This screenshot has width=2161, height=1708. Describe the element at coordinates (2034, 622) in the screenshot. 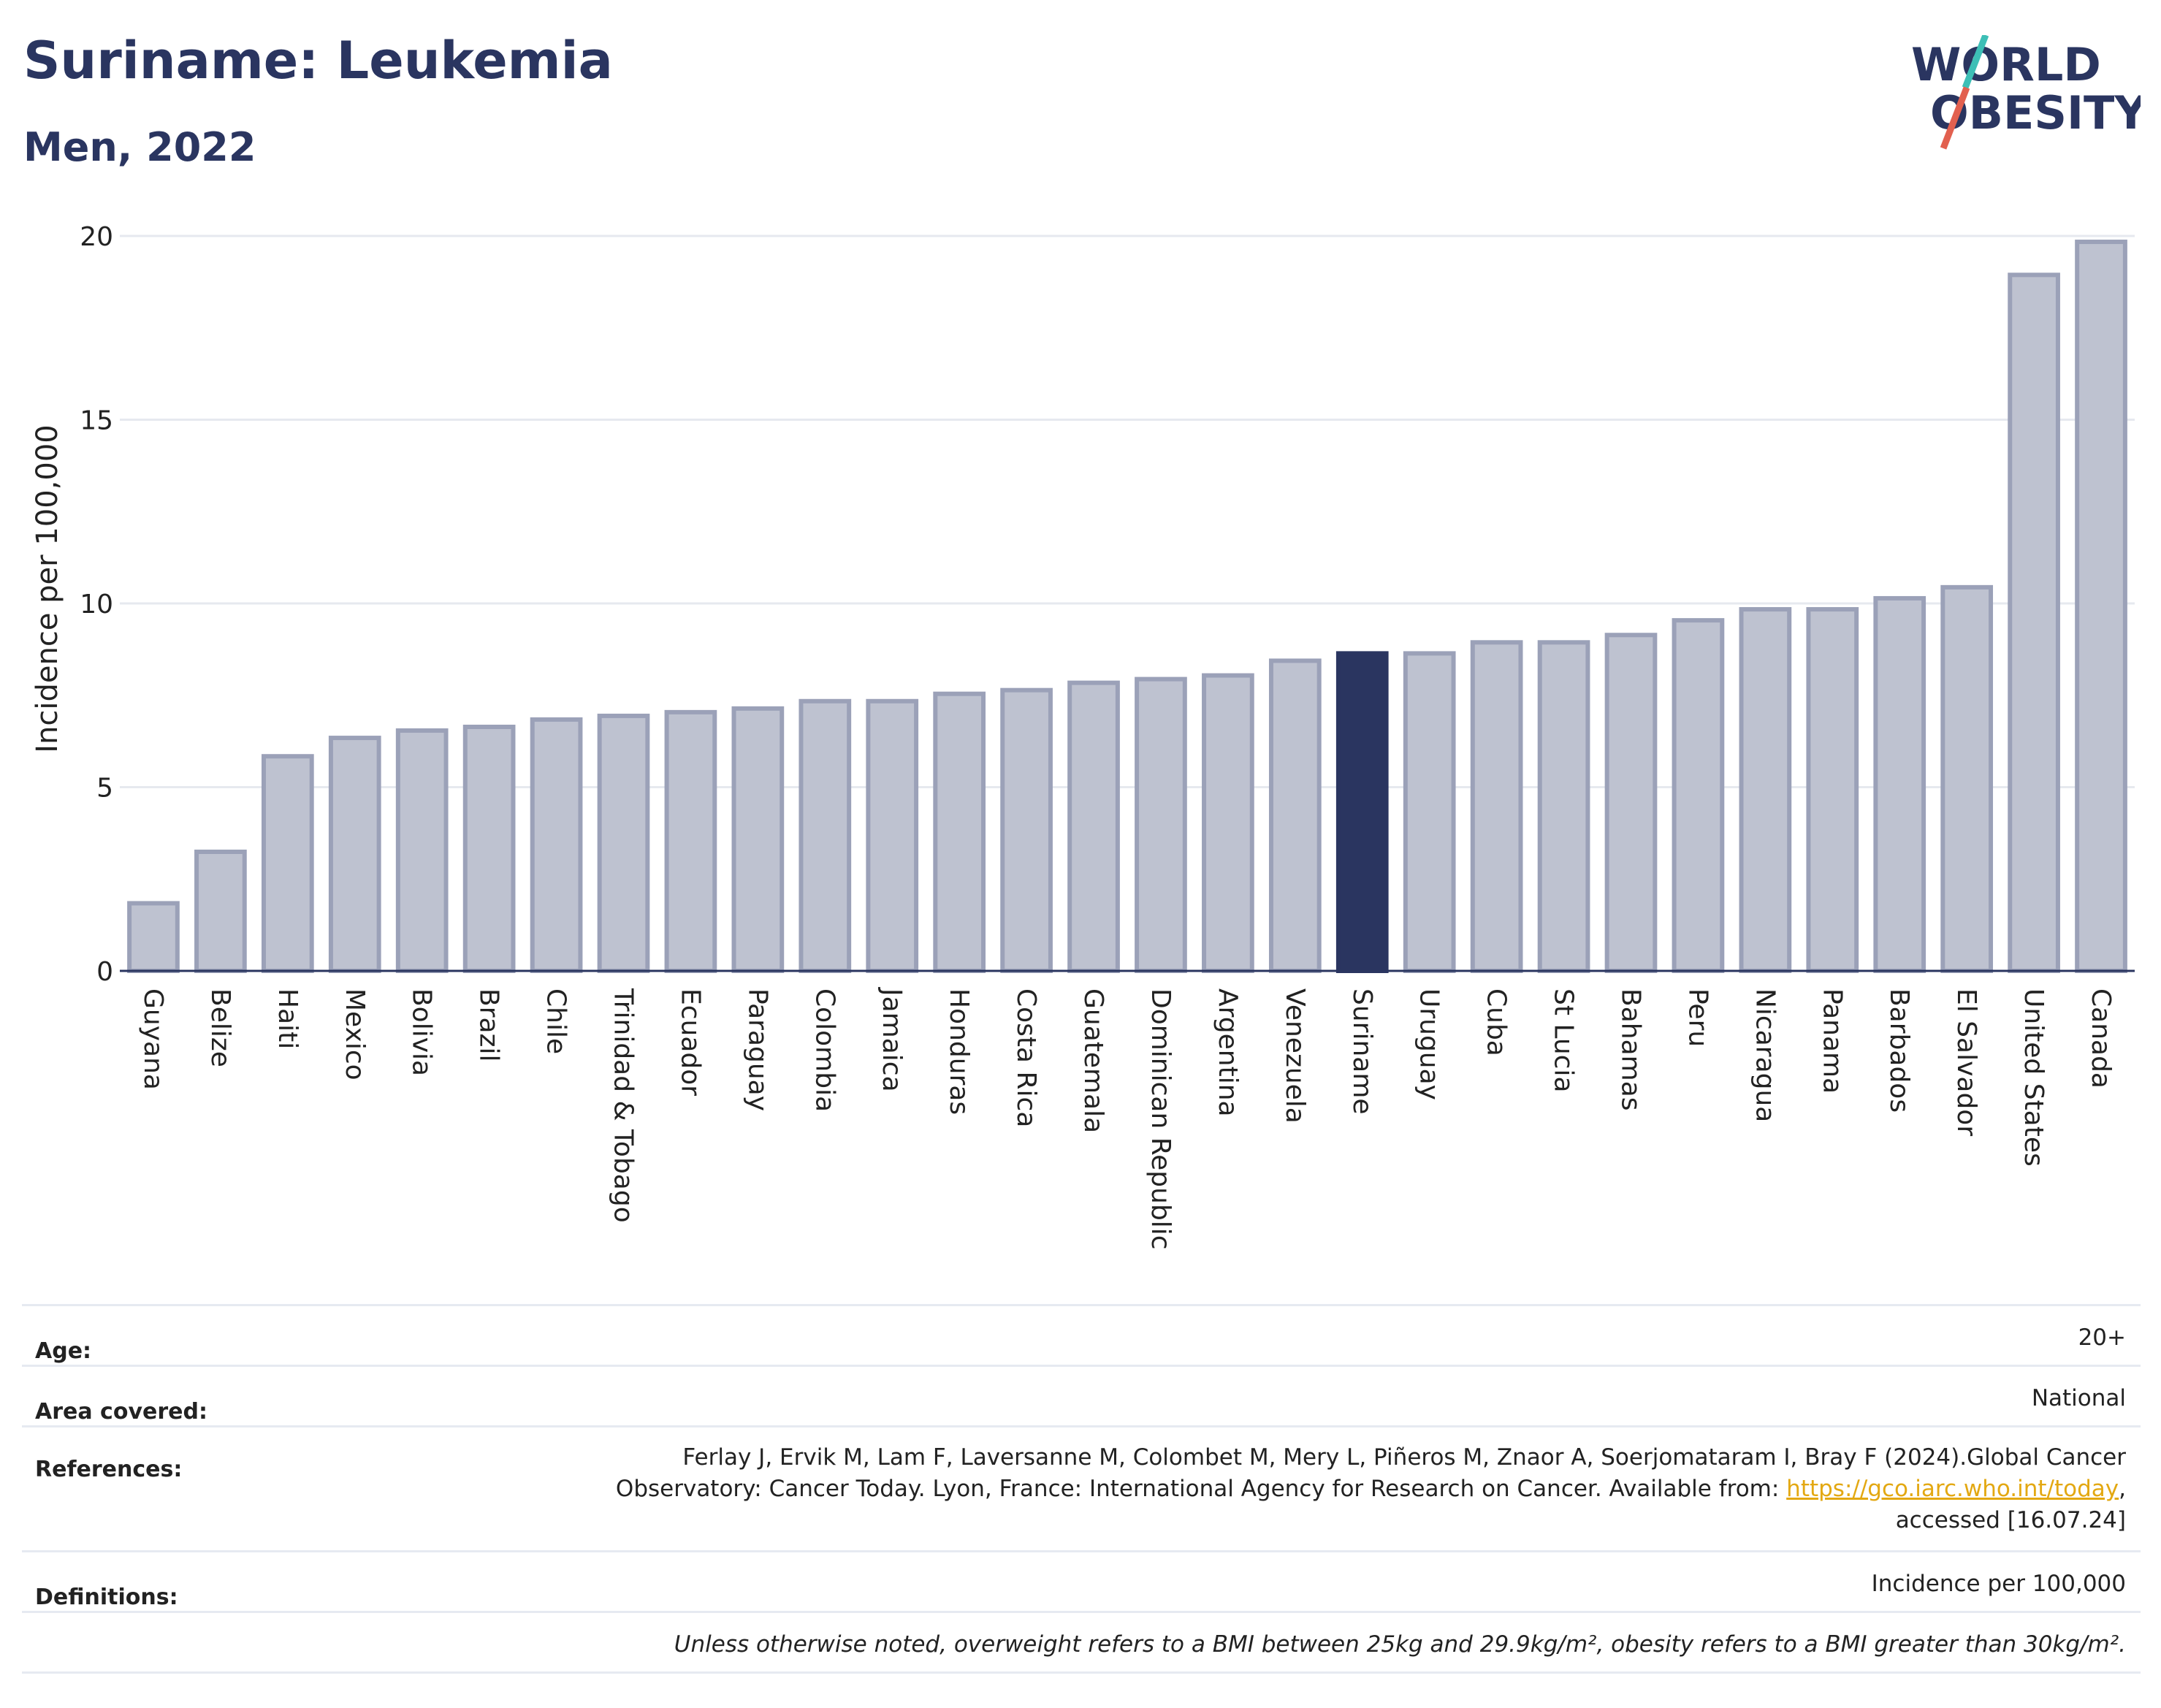

I see `bar-united-states` at that location.